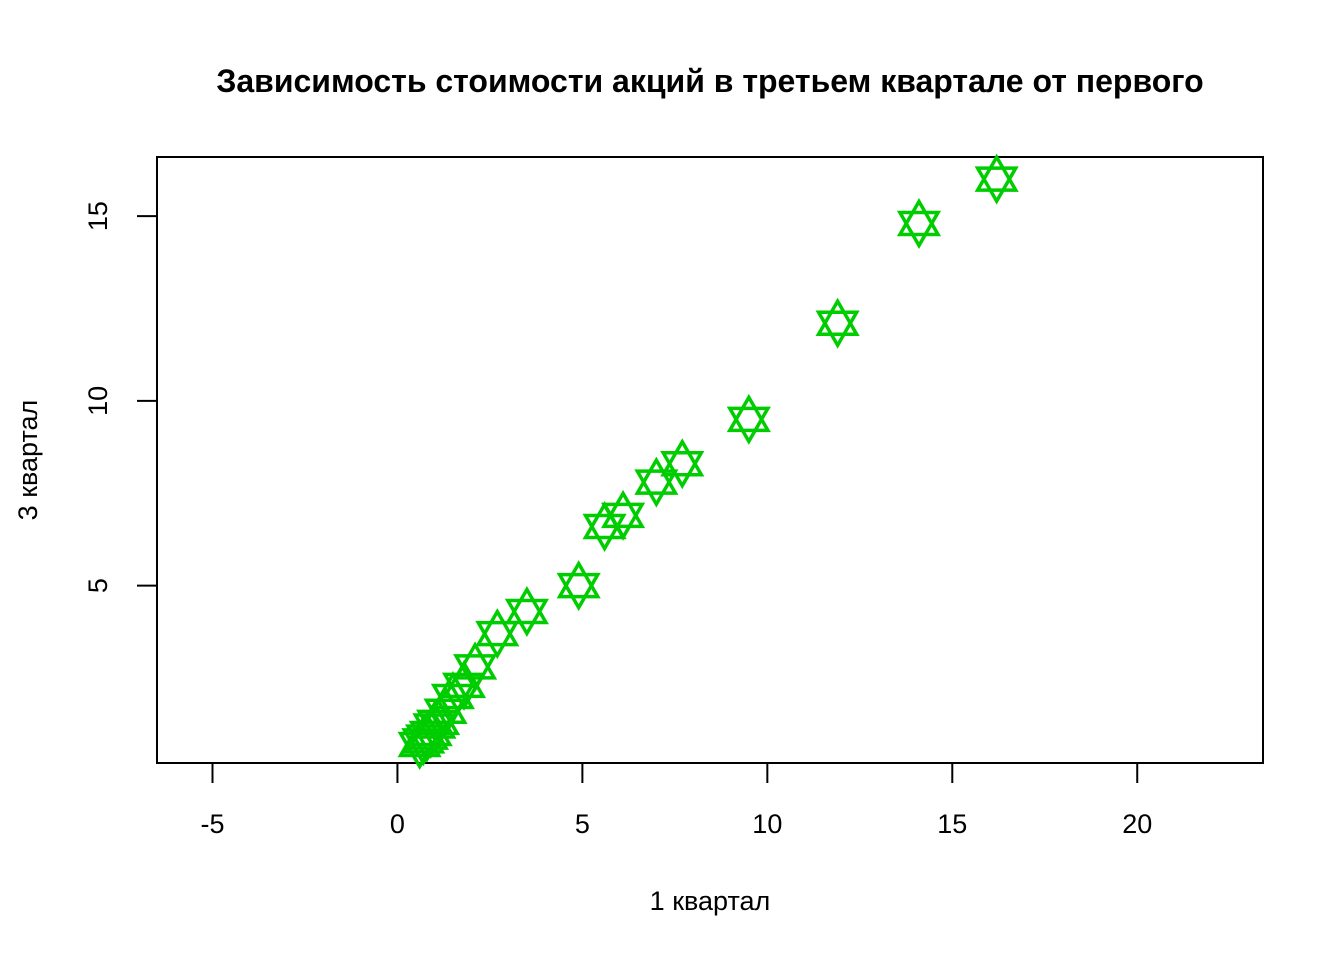 The height and width of the screenshot is (960, 1344). What do you see at coordinates (397, 824) in the screenshot?
I see `x-tick-label: 0` at bounding box center [397, 824].